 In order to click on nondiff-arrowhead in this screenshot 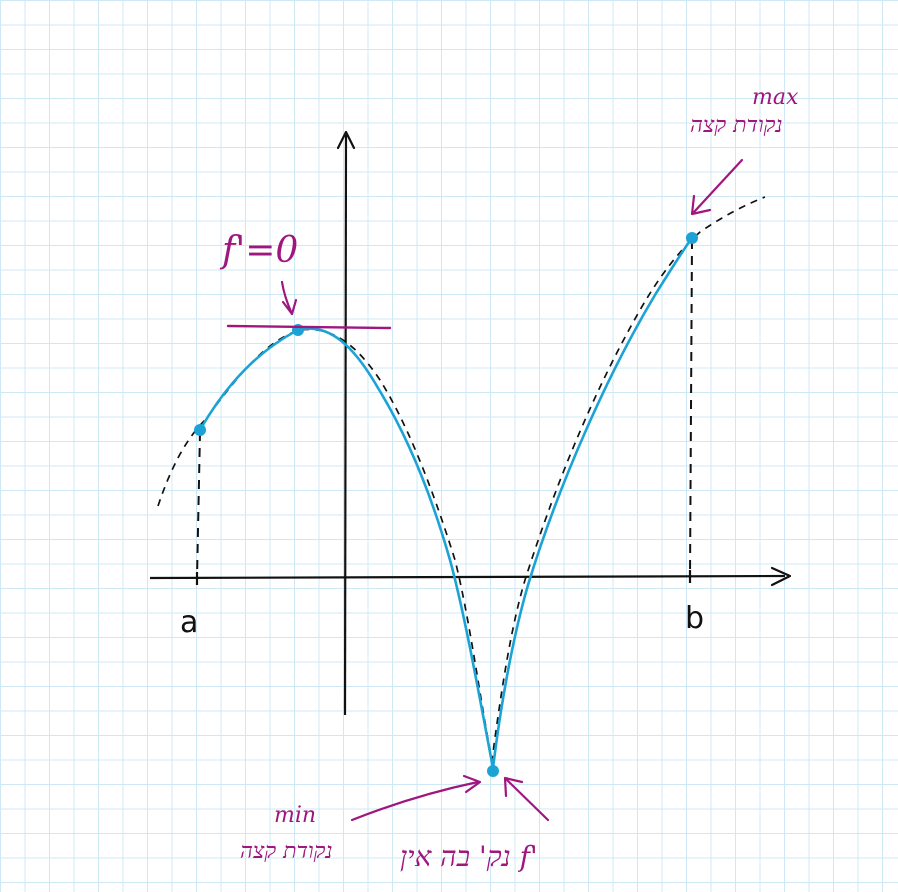, I will do `click(513, 787)`.